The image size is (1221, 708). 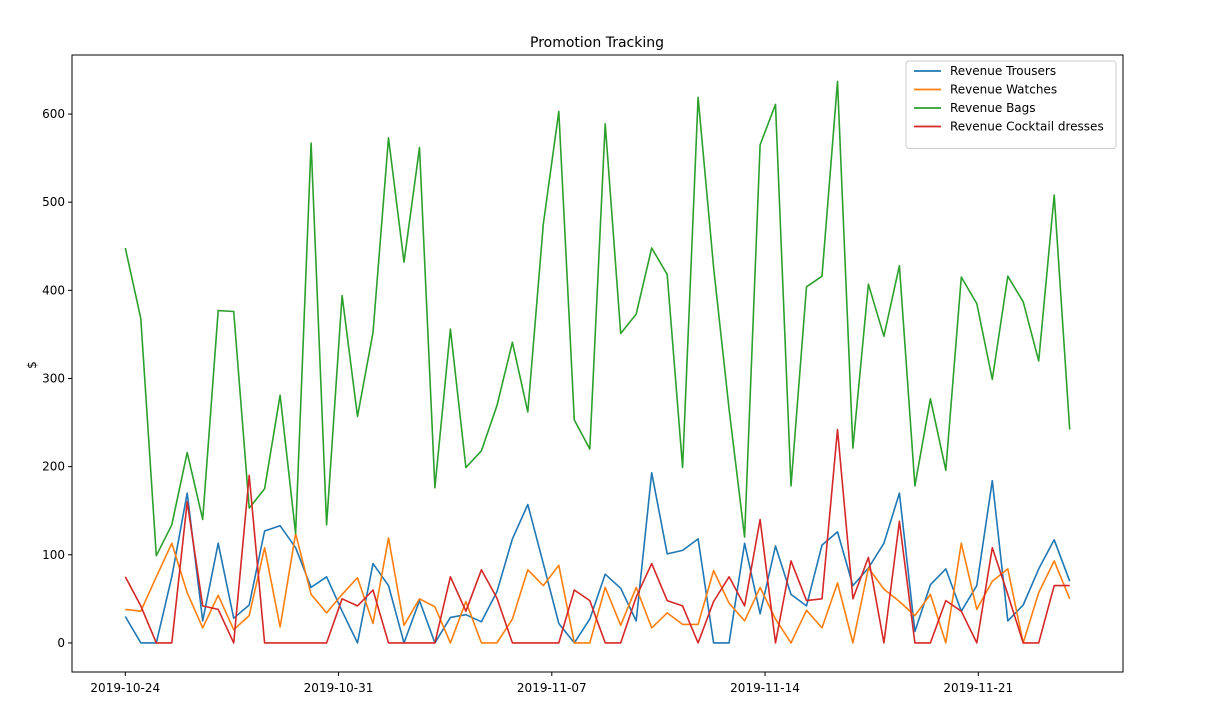 What do you see at coordinates (598, 588) in the screenshot?
I see `series-line-revenue-watches` at bounding box center [598, 588].